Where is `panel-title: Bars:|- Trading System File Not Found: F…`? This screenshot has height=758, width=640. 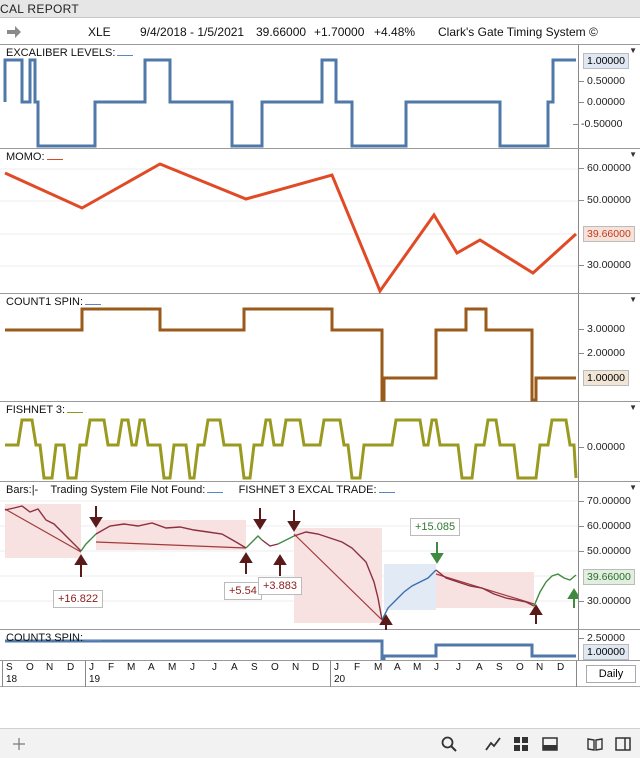
panel-title: Bars:|- Trading System File Not Found: F… is located at coordinates (200, 490).